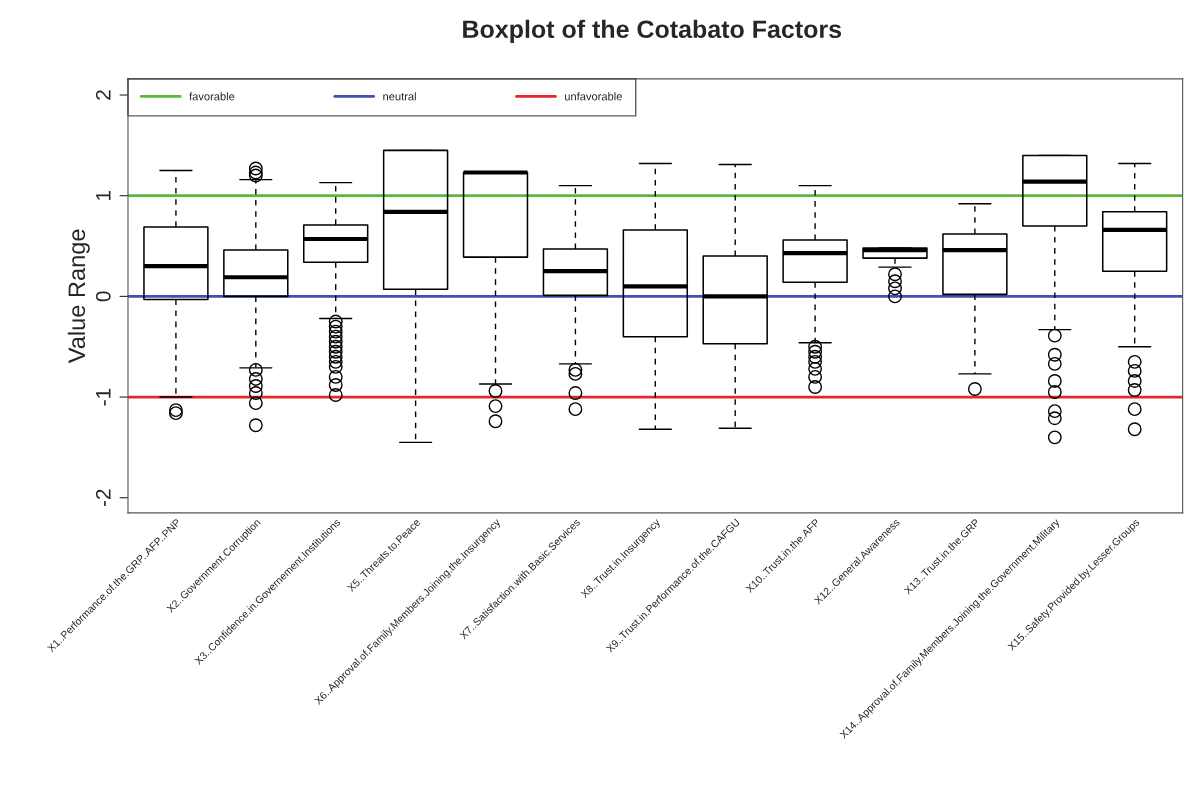 Image resolution: width=1185 pixels, height=789 pixels. Describe the element at coordinates (103, 397) in the screenshot. I see `y-tick-label: -1` at that location.